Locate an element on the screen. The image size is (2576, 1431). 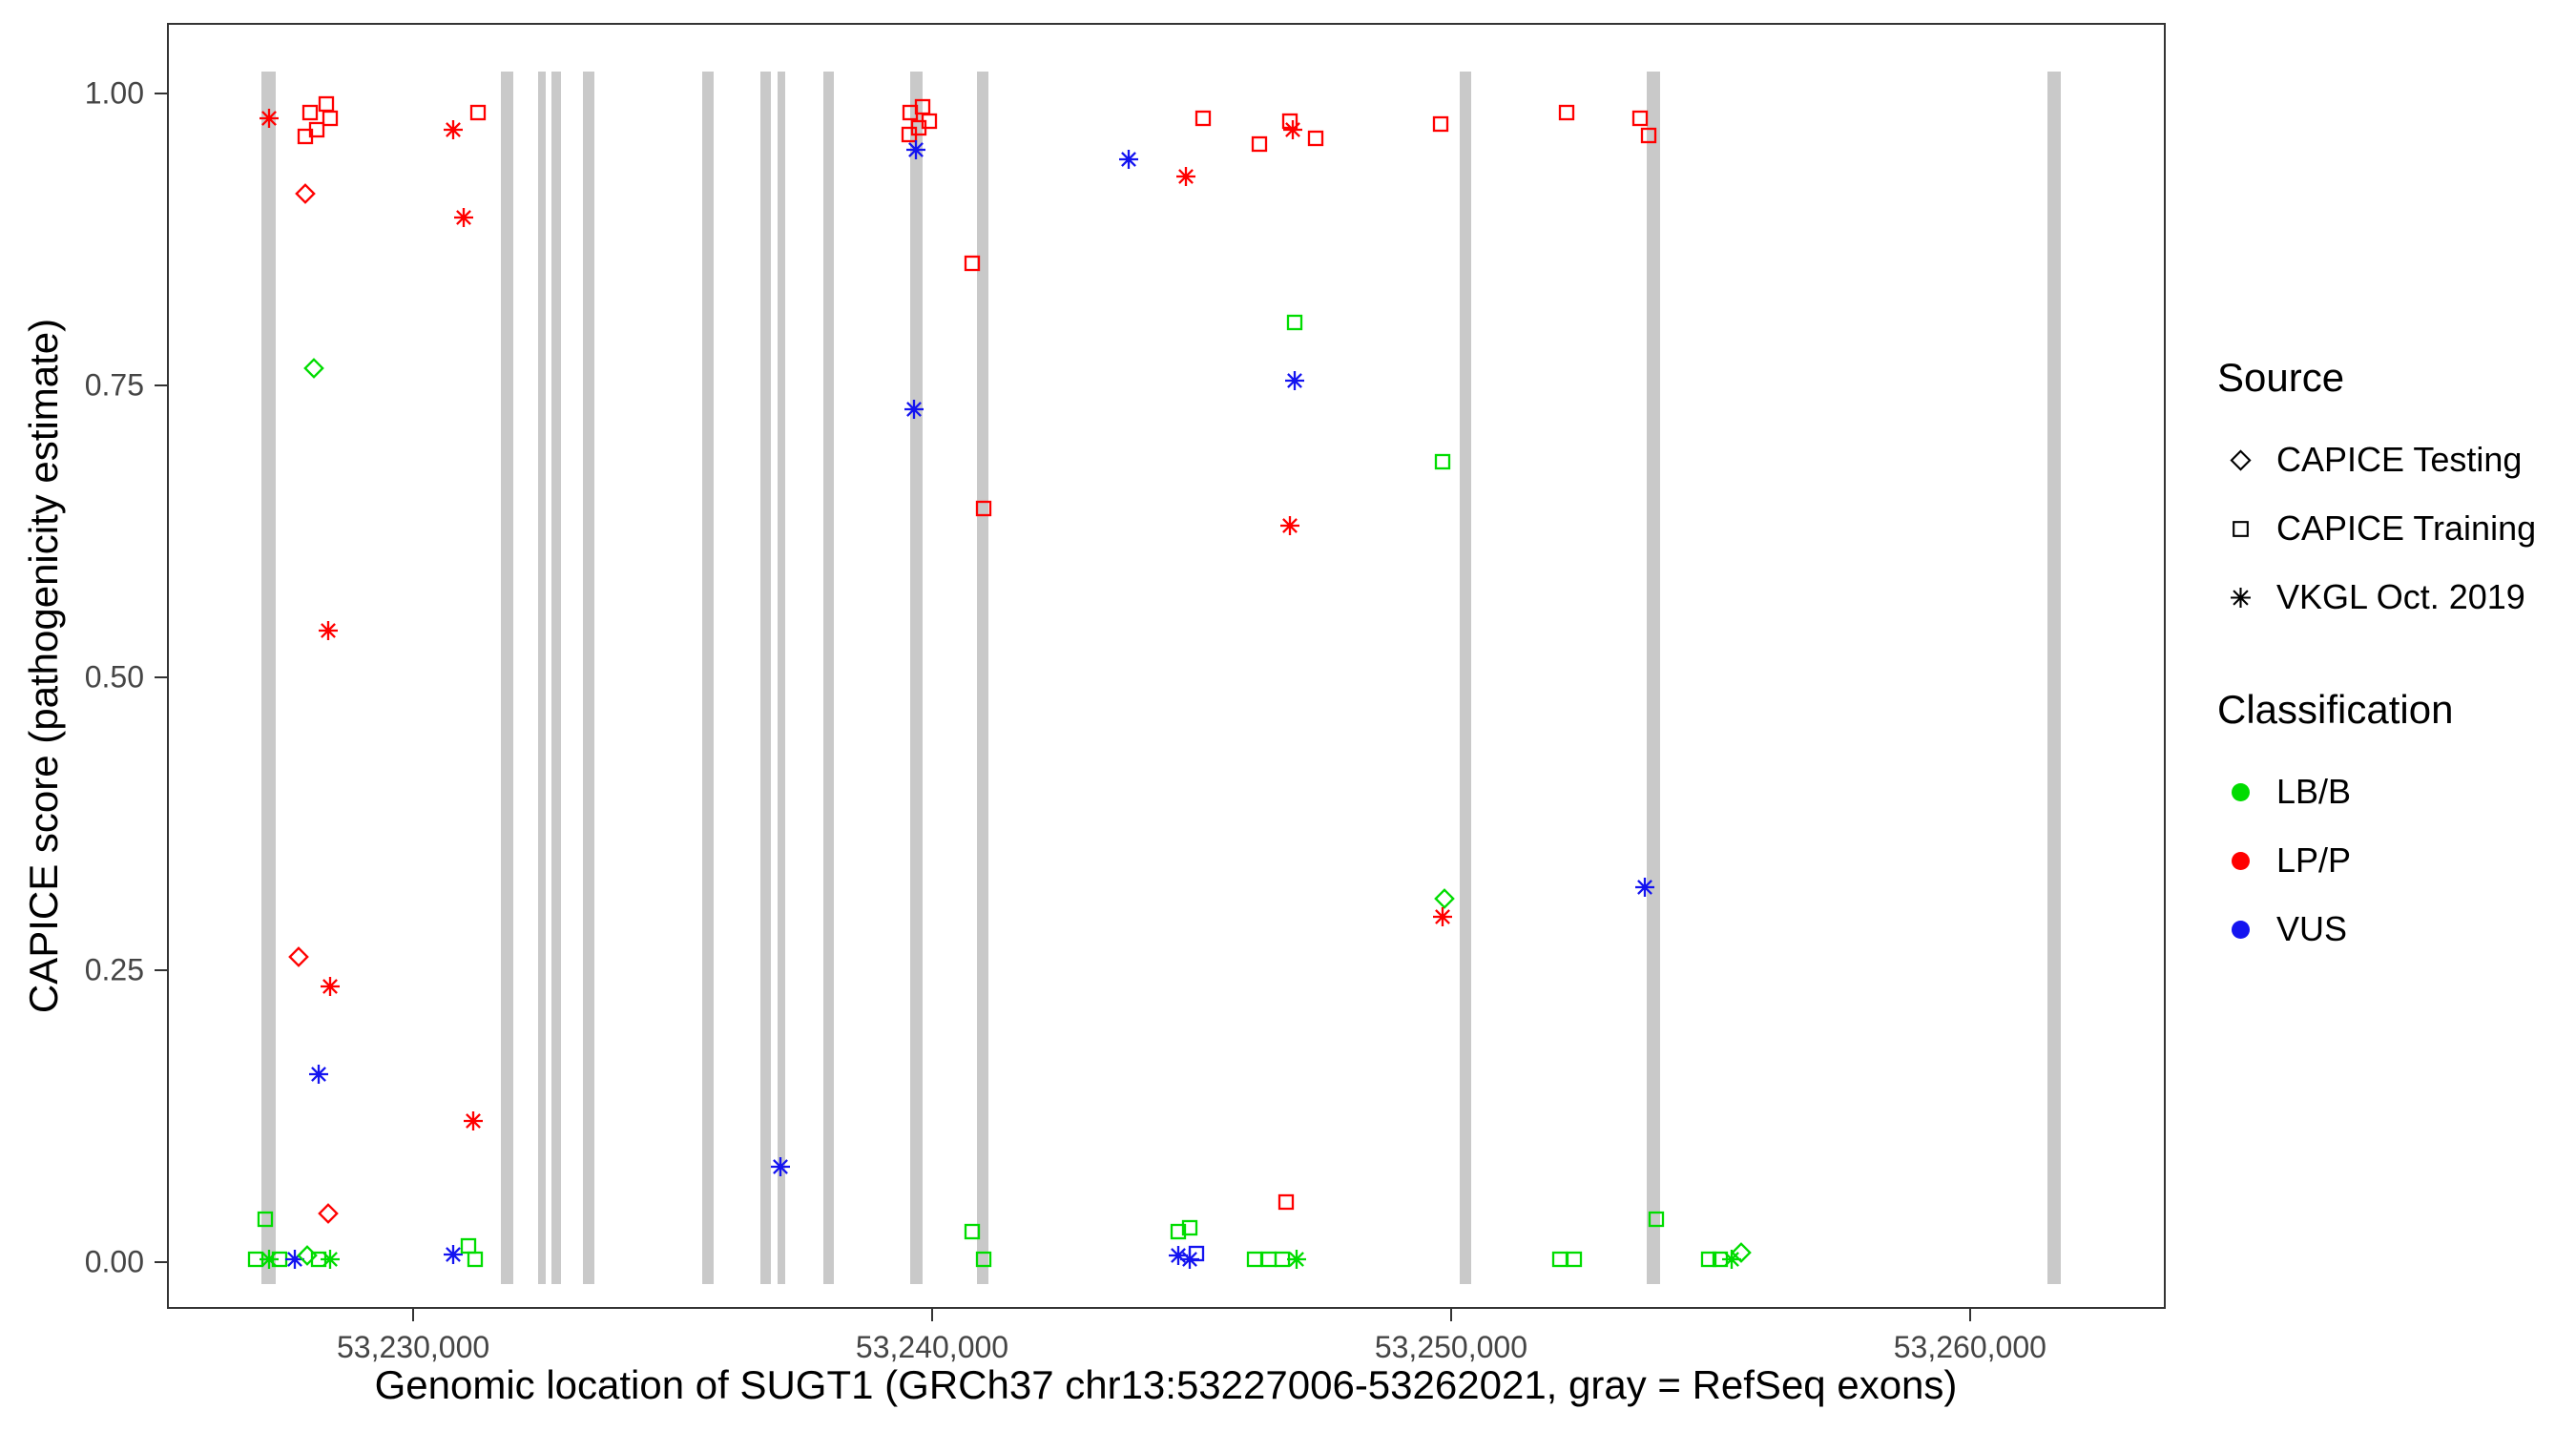
legend-item-lbb: LB/B is located at coordinates (2376, 791).